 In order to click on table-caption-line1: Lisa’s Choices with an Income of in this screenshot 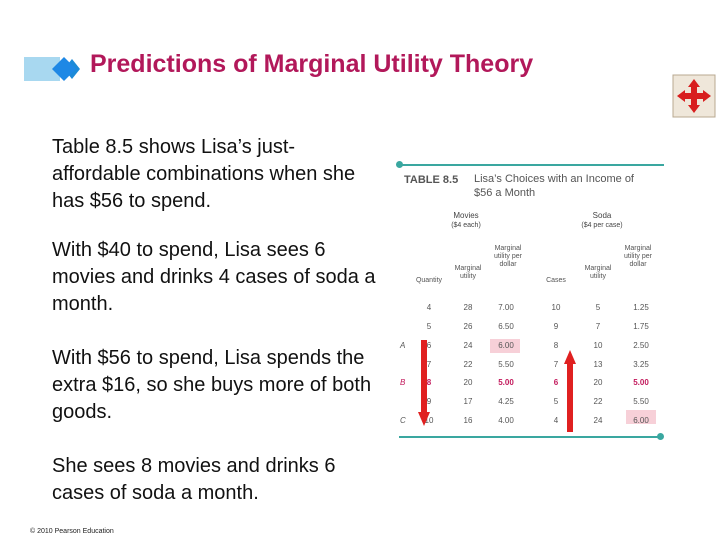, I will do `click(554, 179)`.